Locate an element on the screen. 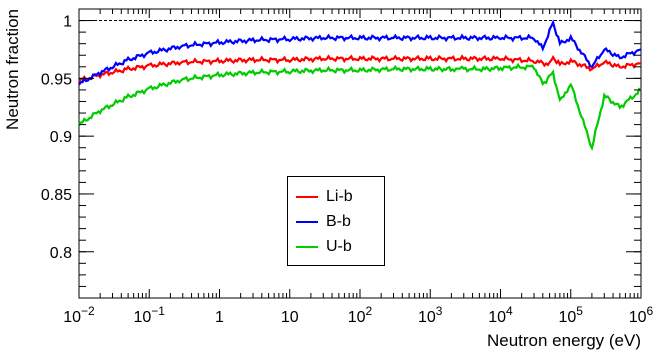  y-axis-title: Neutron fraction is located at coordinates (12, 69).